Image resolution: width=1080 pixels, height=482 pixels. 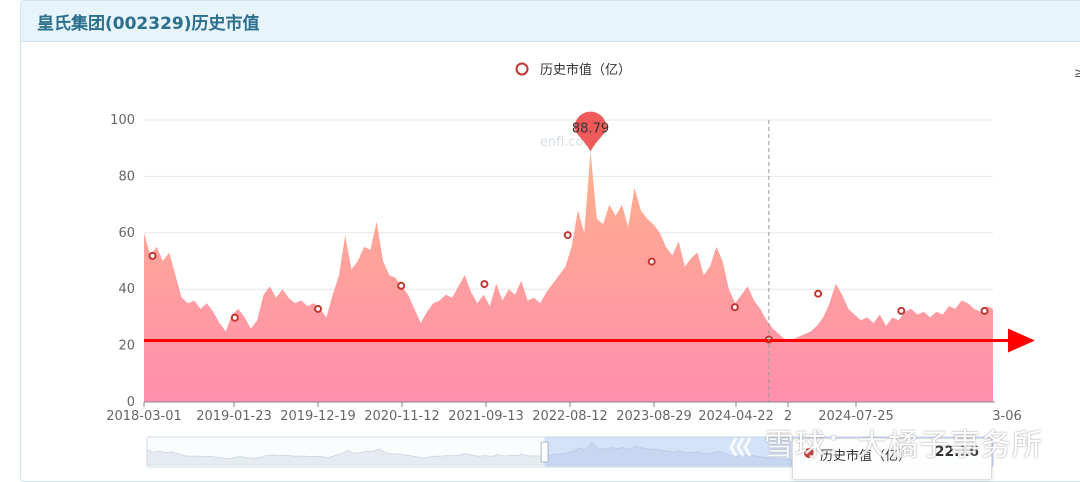 I want to click on x-tick-label: 3-06, so click(x=1007, y=416).